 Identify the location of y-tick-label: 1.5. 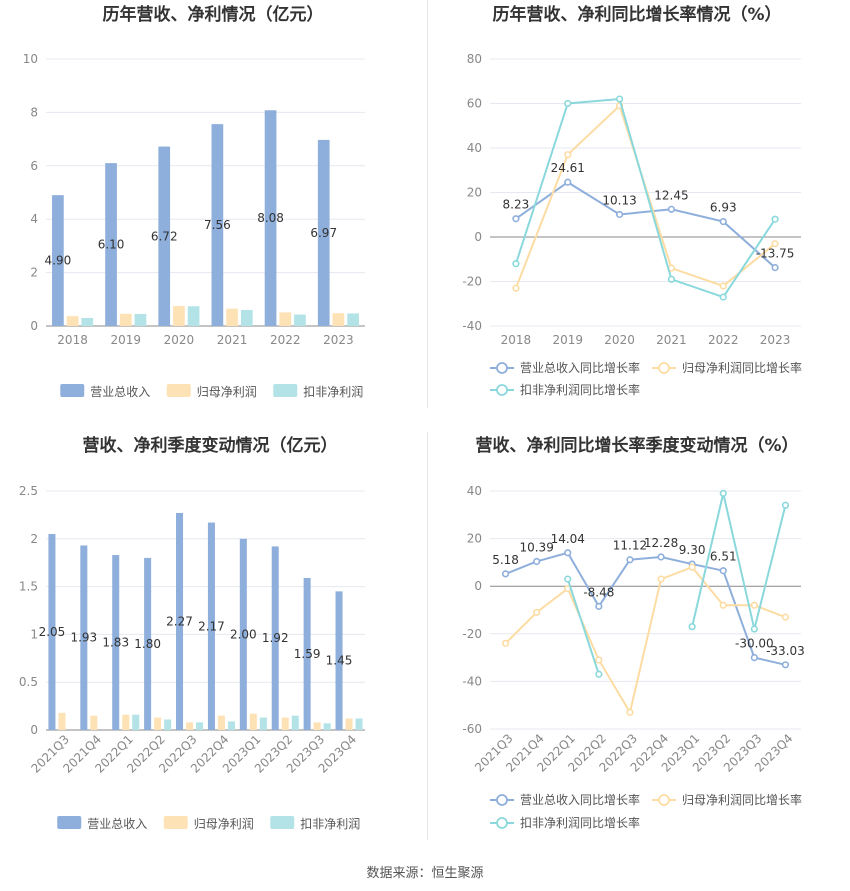
(28, 587).